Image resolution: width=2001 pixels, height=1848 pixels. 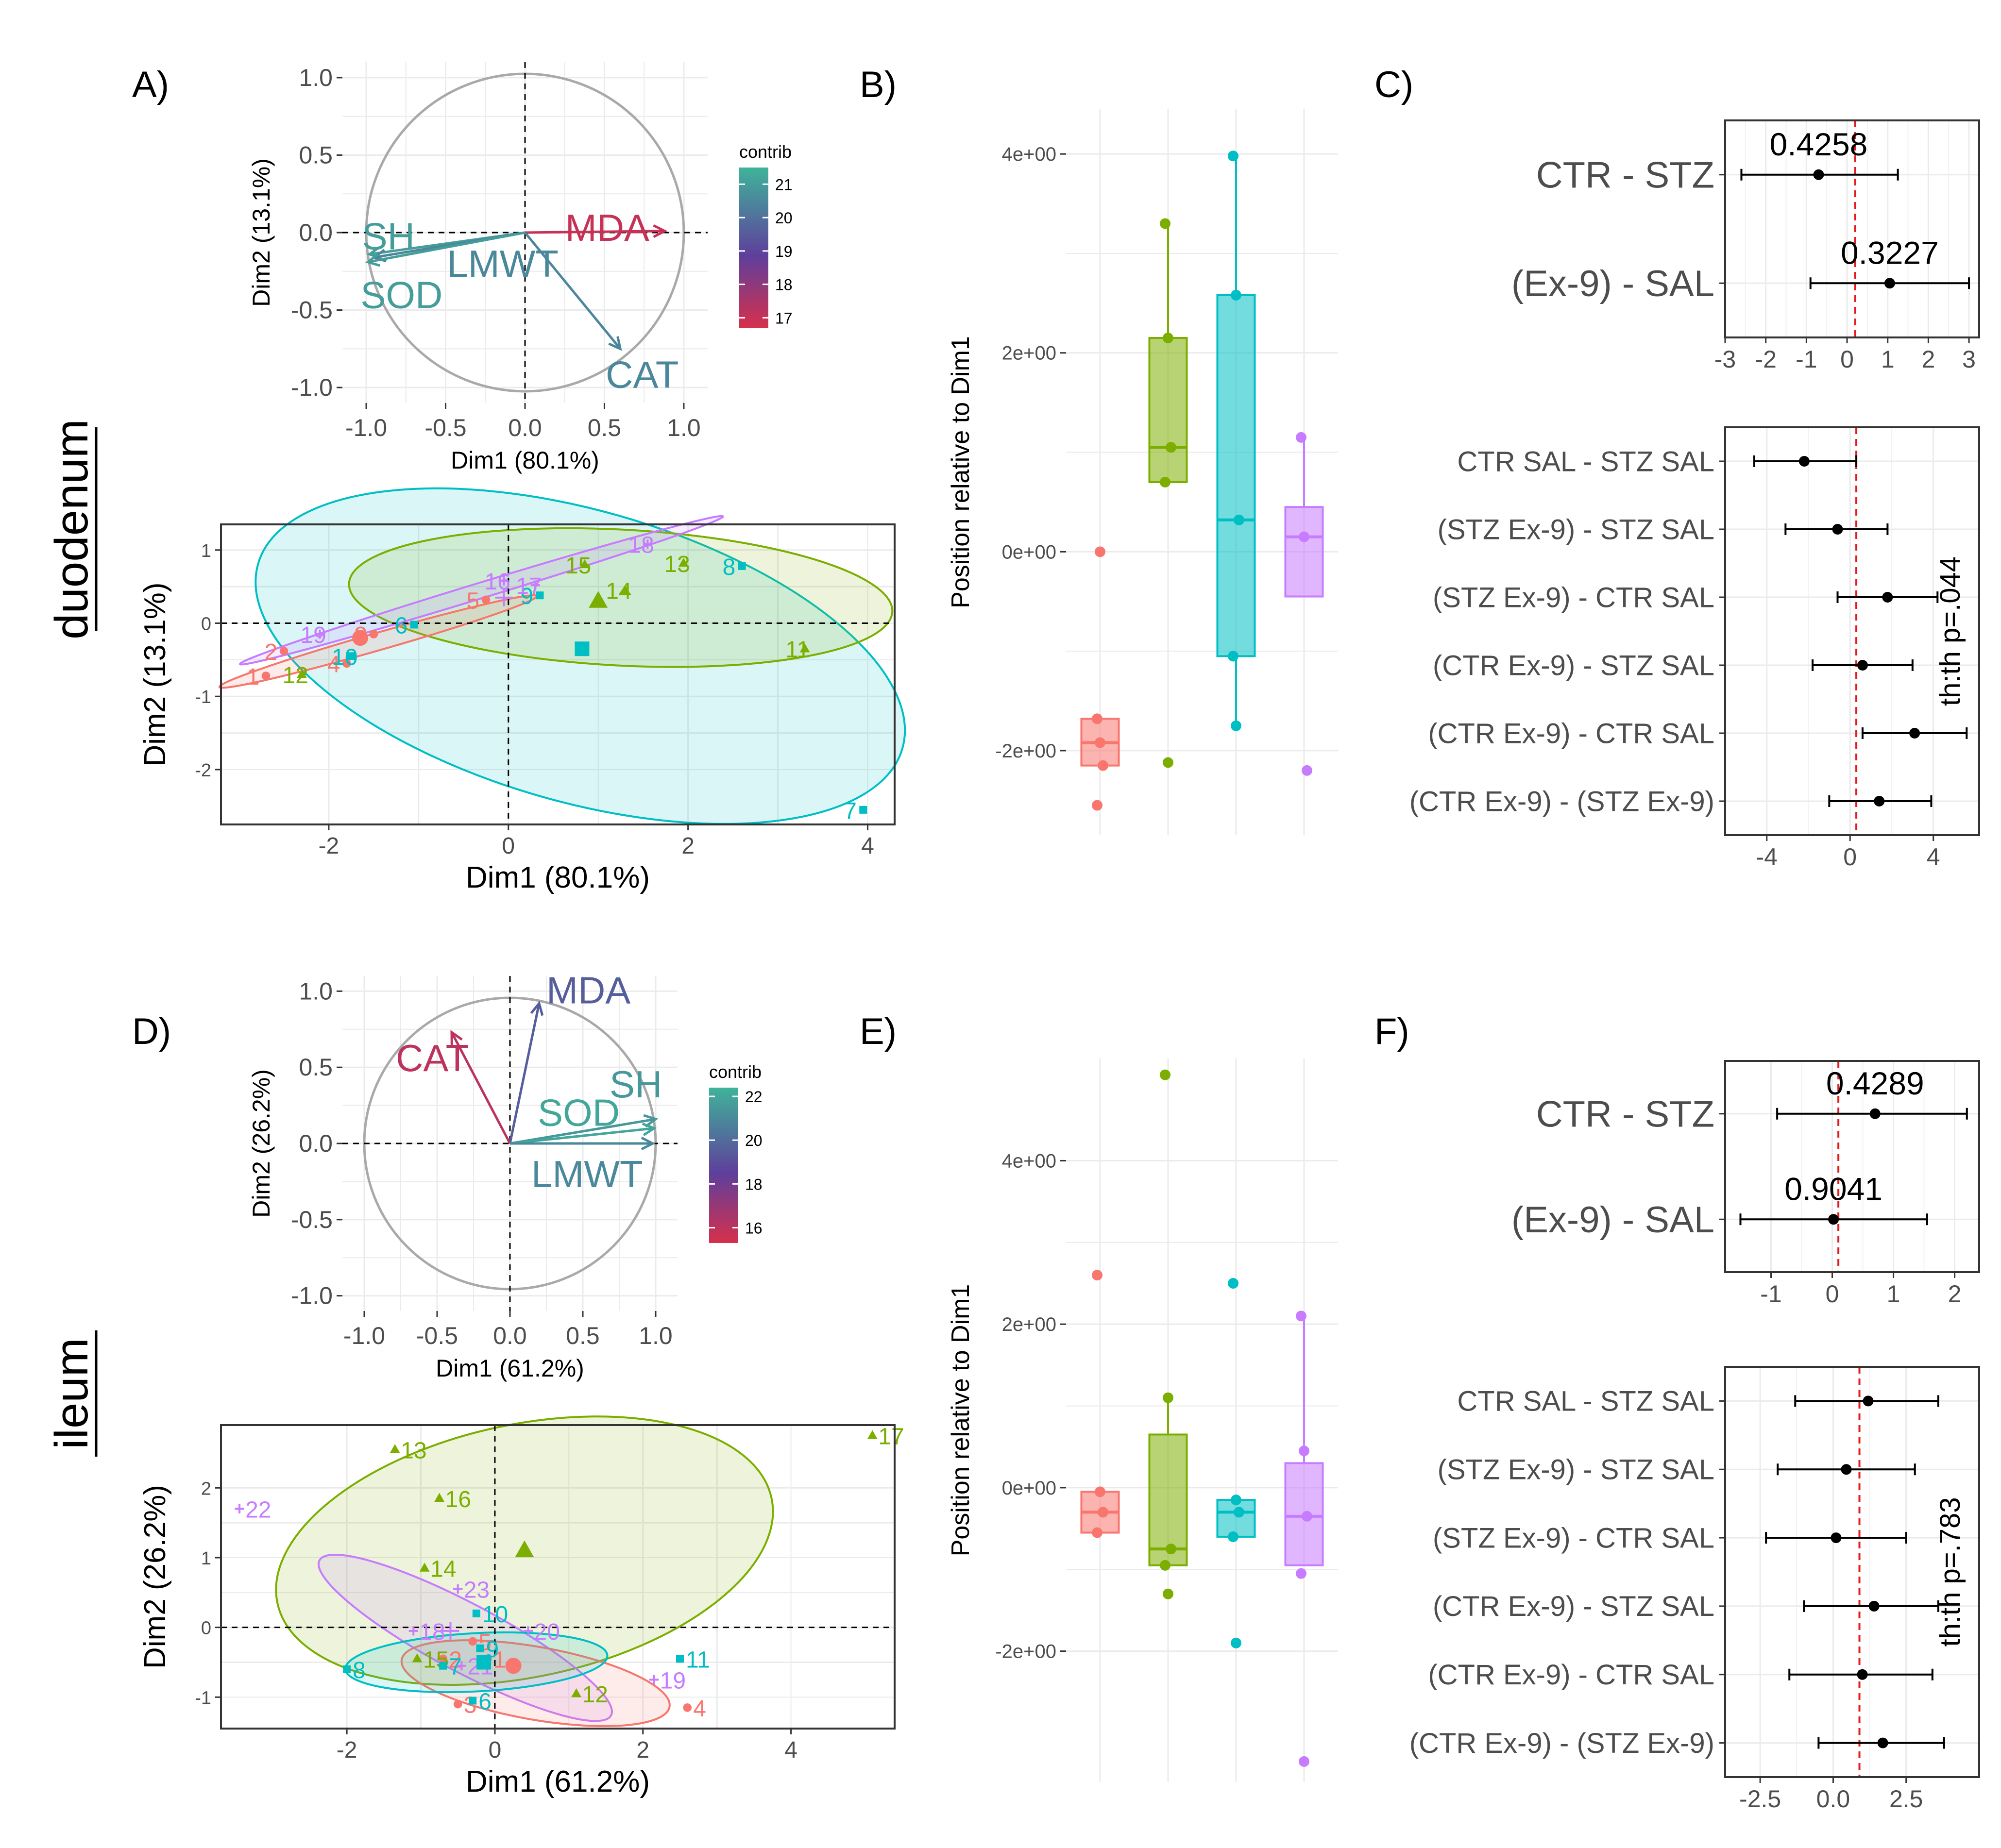 What do you see at coordinates (1571, 733) in the screenshot?
I see `comparison-label: (CTR Ex-9) - CTR SAL` at bounding box center [1571, 733].